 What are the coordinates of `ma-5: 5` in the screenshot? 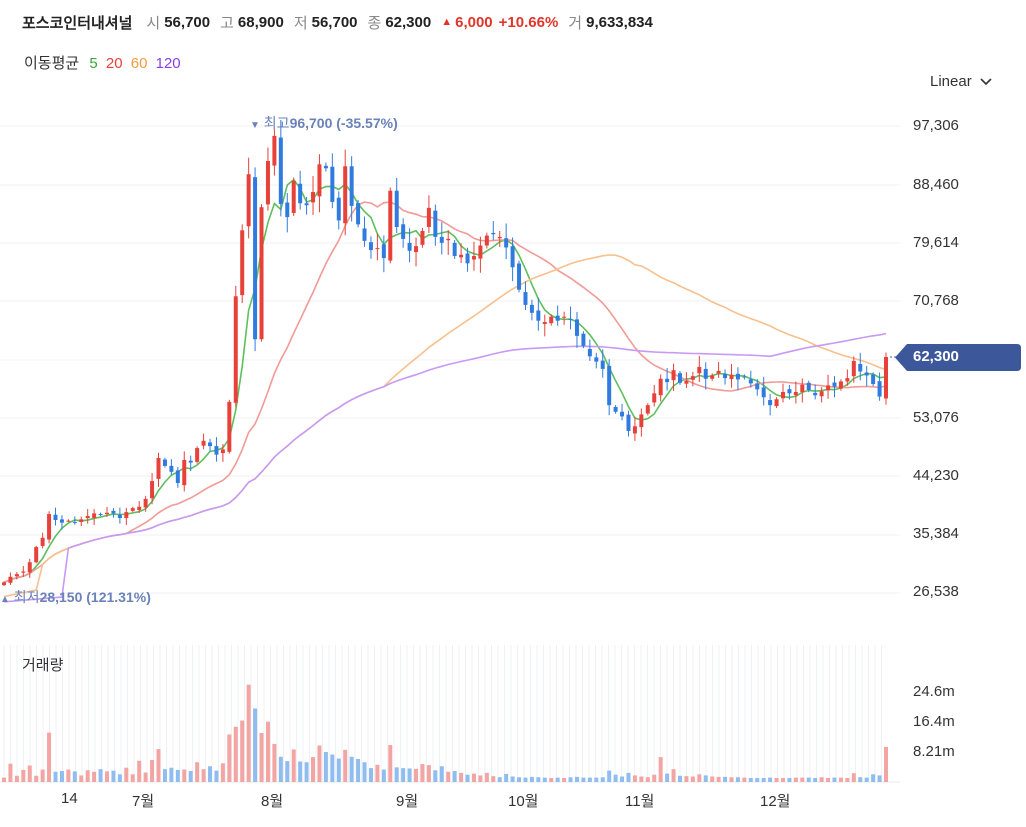 It's located at (93, 63).